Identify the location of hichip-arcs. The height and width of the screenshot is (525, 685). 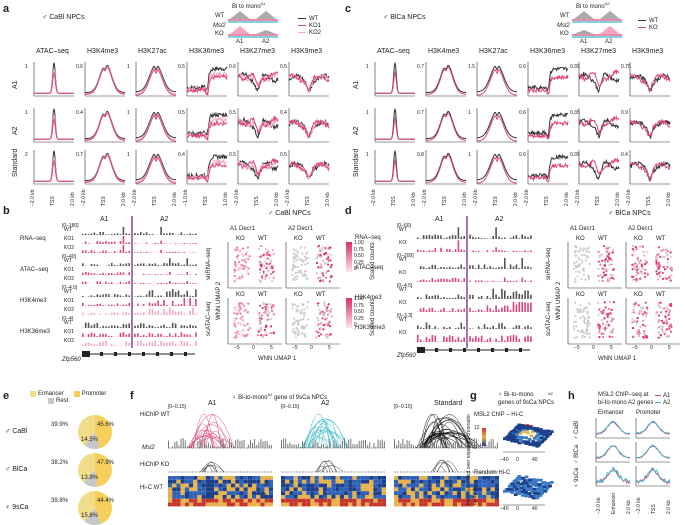
(446, 460).